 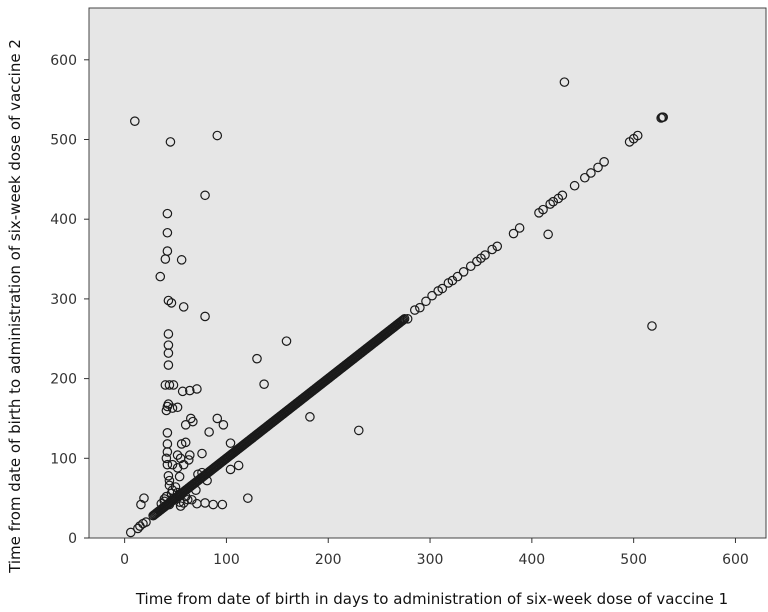 What do you see at coordinates (63, 141) in the screenshot?
I see `y-tick-label: 500` at bounding box center [63, 141].